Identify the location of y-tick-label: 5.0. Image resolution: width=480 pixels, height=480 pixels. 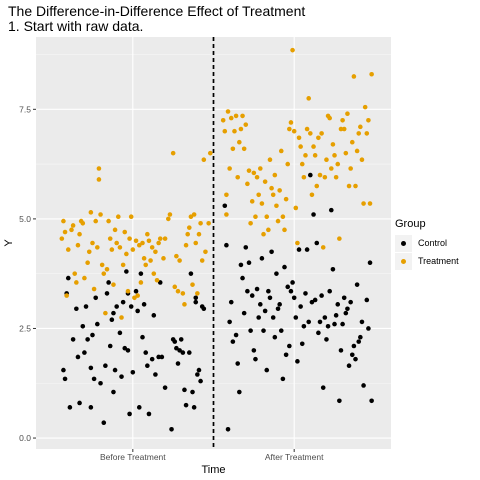
(25, 219).